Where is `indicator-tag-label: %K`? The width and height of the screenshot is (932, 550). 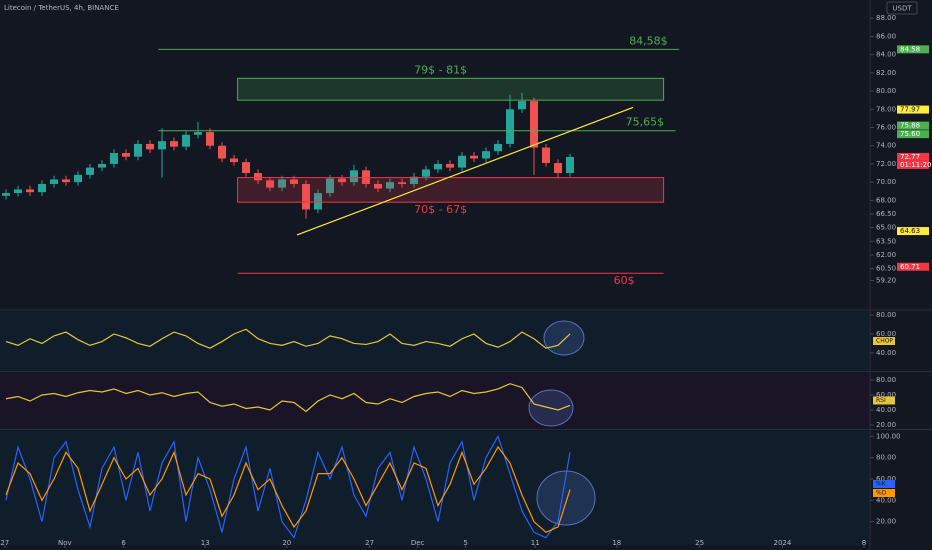 indicator-tag-label: %K is located at coordinates (881, 484).